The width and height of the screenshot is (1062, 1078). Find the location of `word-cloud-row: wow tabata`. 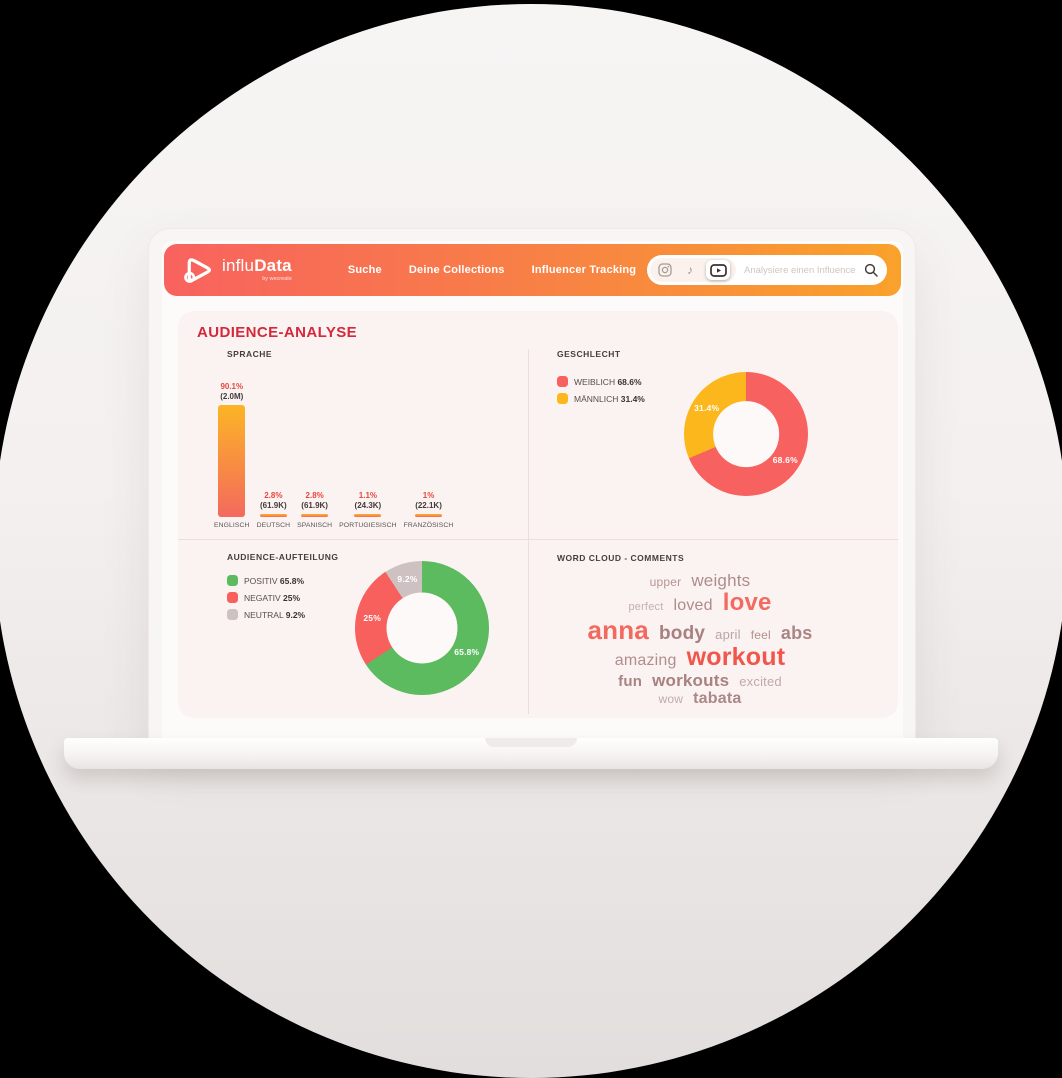

word-cloud-row: wow tabata is located at coordinates (700, 699).